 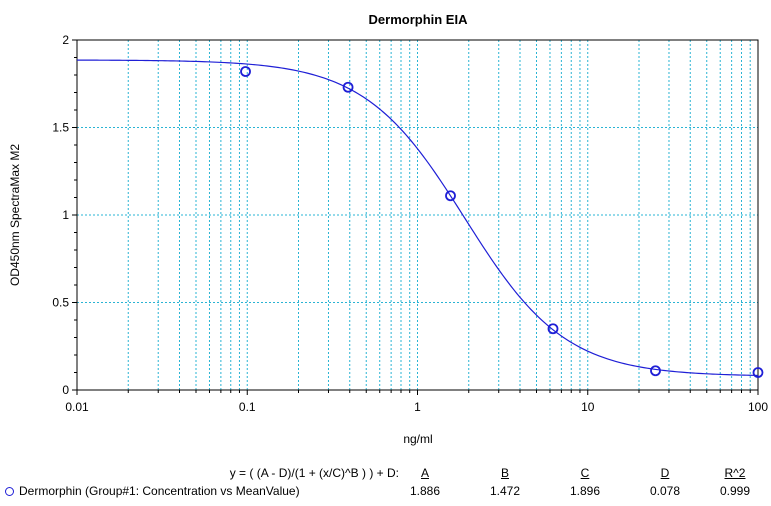 What do you see at coordinates (735, 473) in the screenshot?
I see `fit-header-r2: R^2` at bounding box center [735, 473].